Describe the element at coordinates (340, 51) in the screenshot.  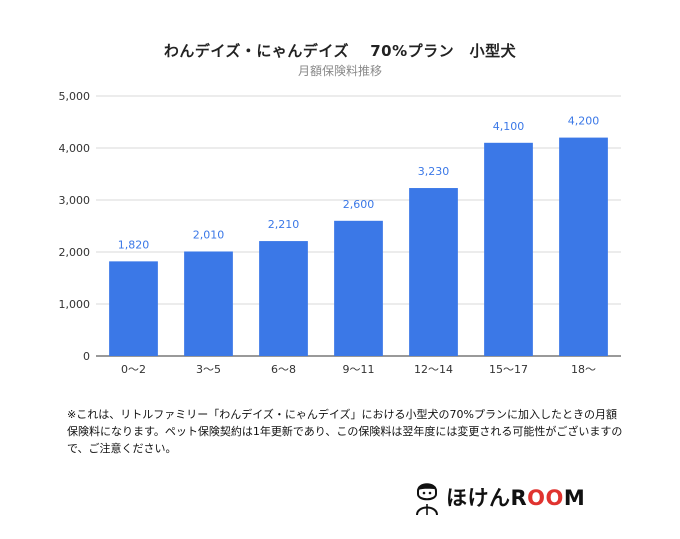
I see `chart-title: わんデイズ・にゃんデイズ 70%プラン 小型犬` at that location.